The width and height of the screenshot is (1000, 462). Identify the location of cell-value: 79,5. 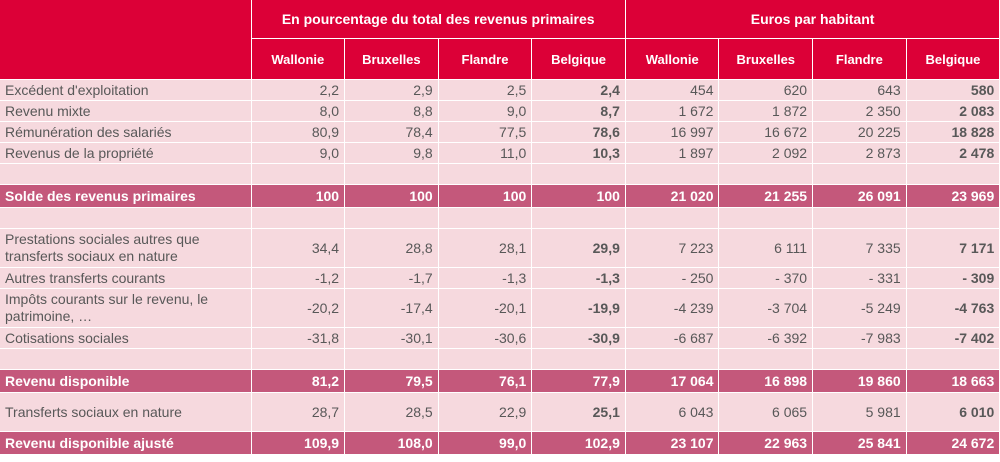
(391, 381).